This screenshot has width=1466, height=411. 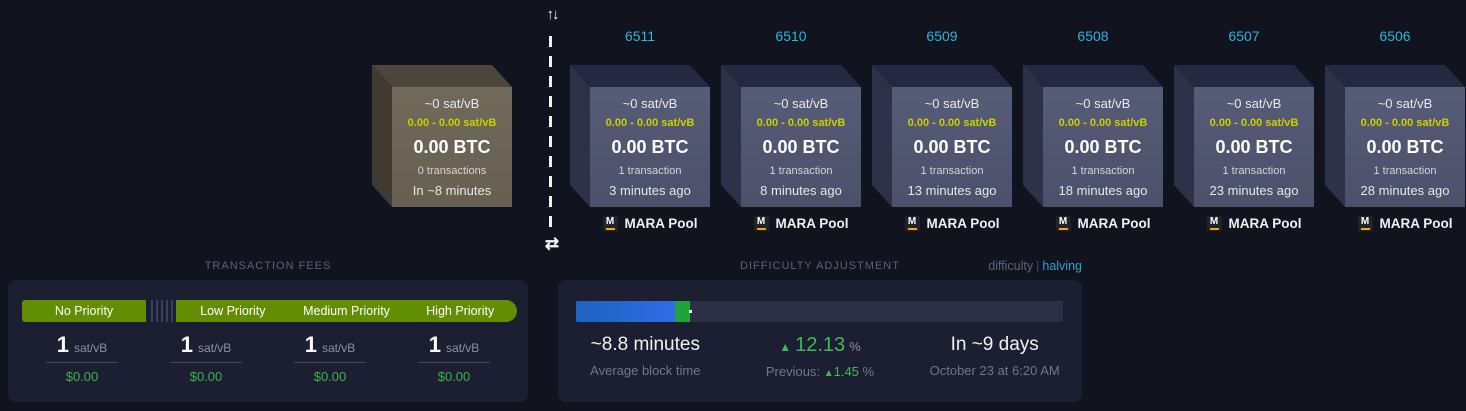 I want to click on block-mined-time: 13 minutes ago, so click(x=952, y=190).